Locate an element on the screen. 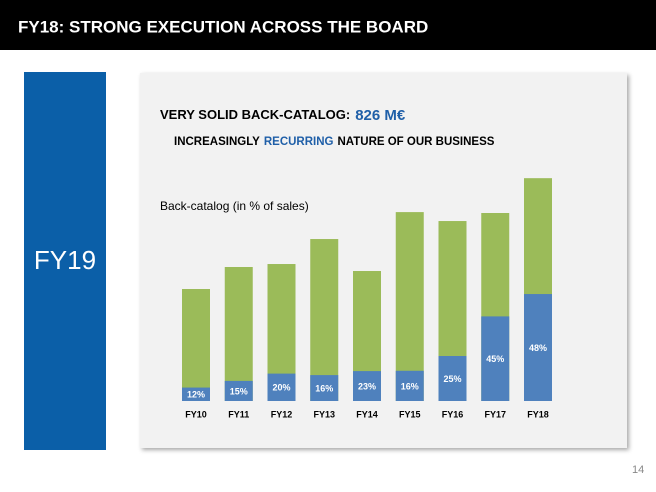 The image size is (656, 492). x-tick-label: FY14 is located at coordinates (367, 414).